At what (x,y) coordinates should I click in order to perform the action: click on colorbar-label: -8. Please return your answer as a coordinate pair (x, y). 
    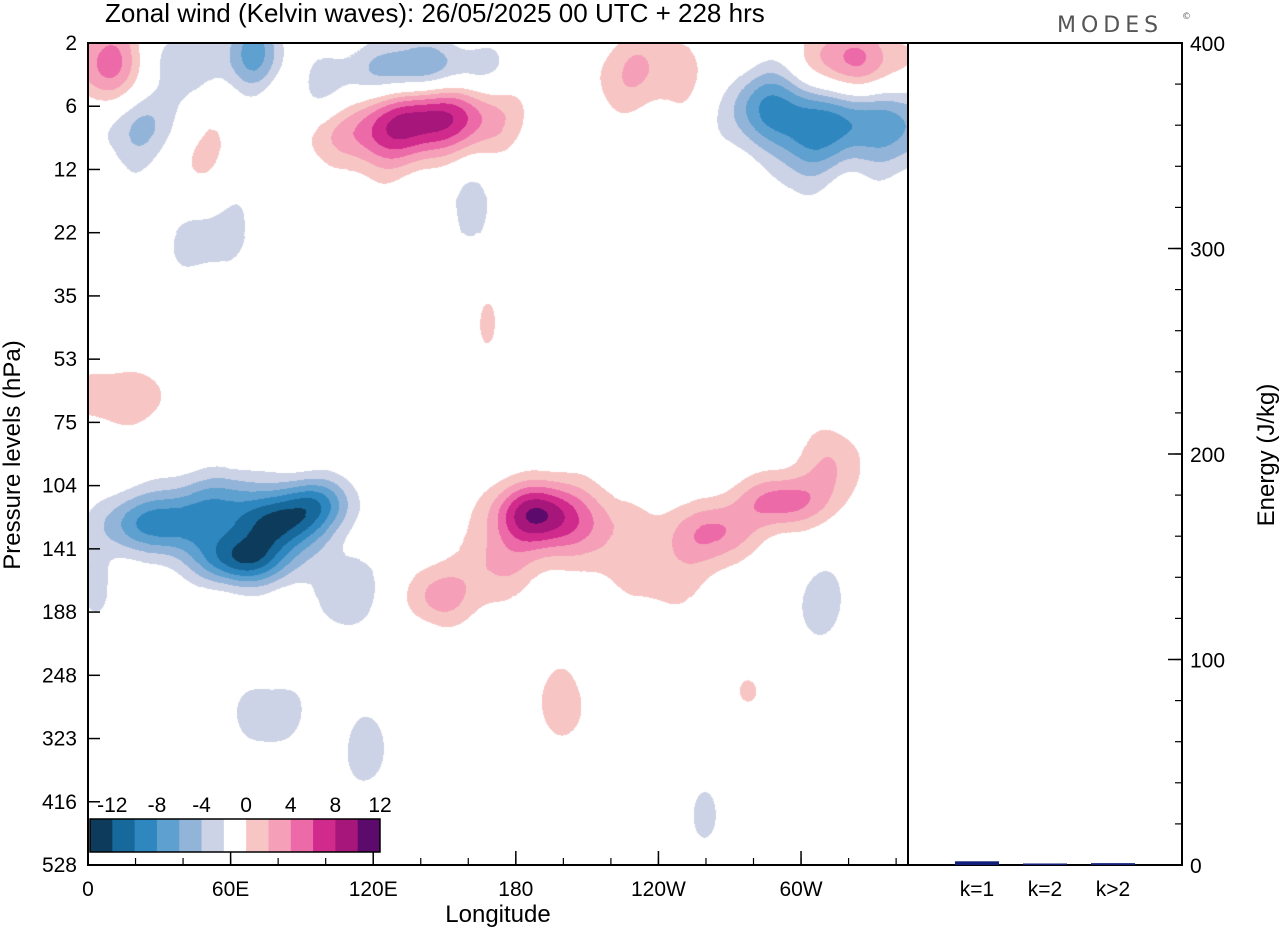
    Looking at the image, I should click on (157, 805).